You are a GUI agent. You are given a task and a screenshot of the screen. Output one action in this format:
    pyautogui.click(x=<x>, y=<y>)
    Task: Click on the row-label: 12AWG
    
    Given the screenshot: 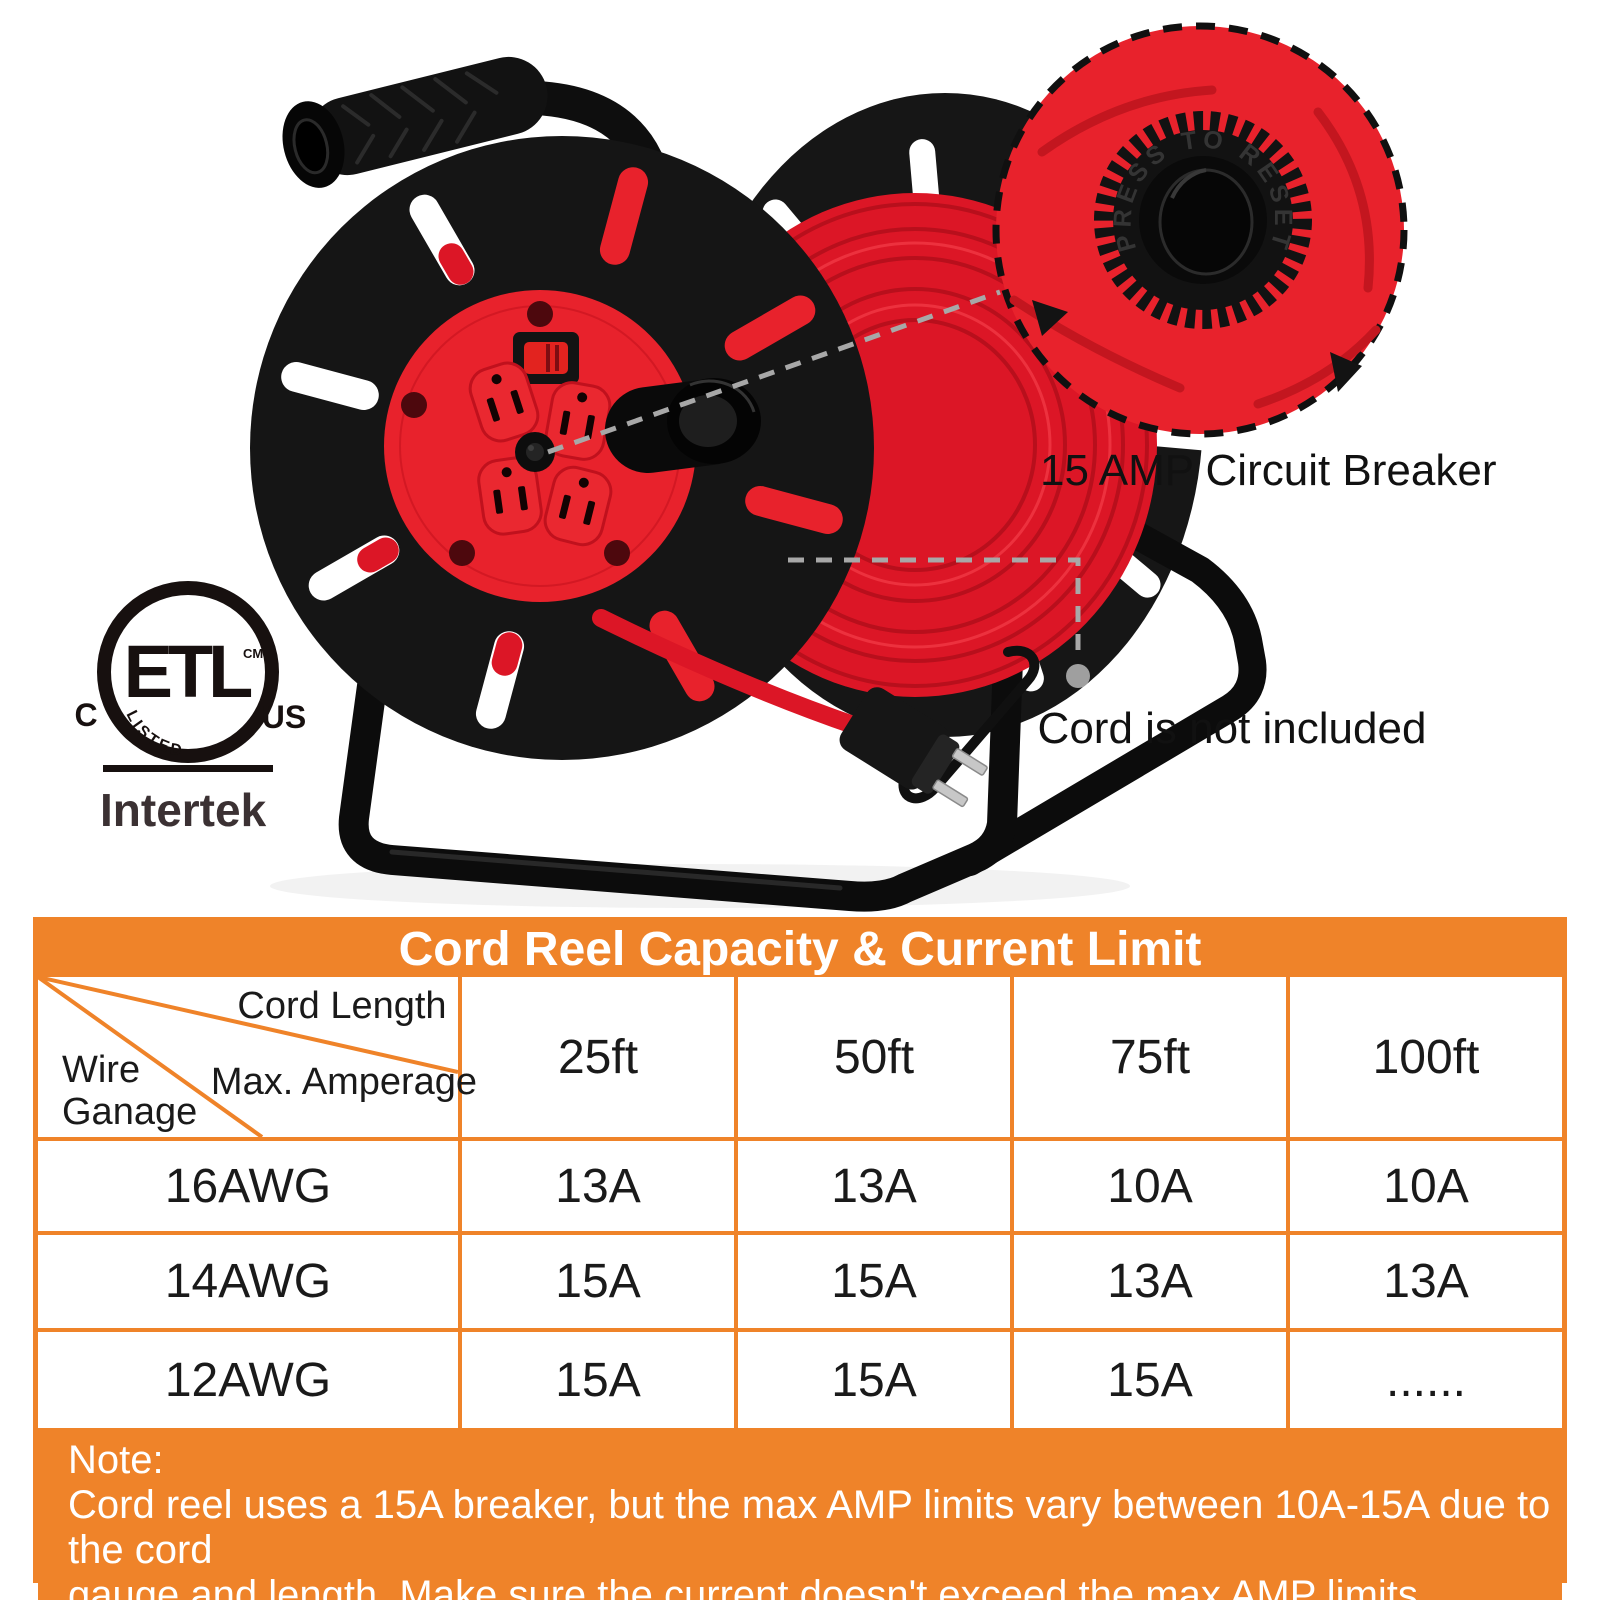 What is the action you would take?
    pyautogui.click(x=248, y=1380)
    